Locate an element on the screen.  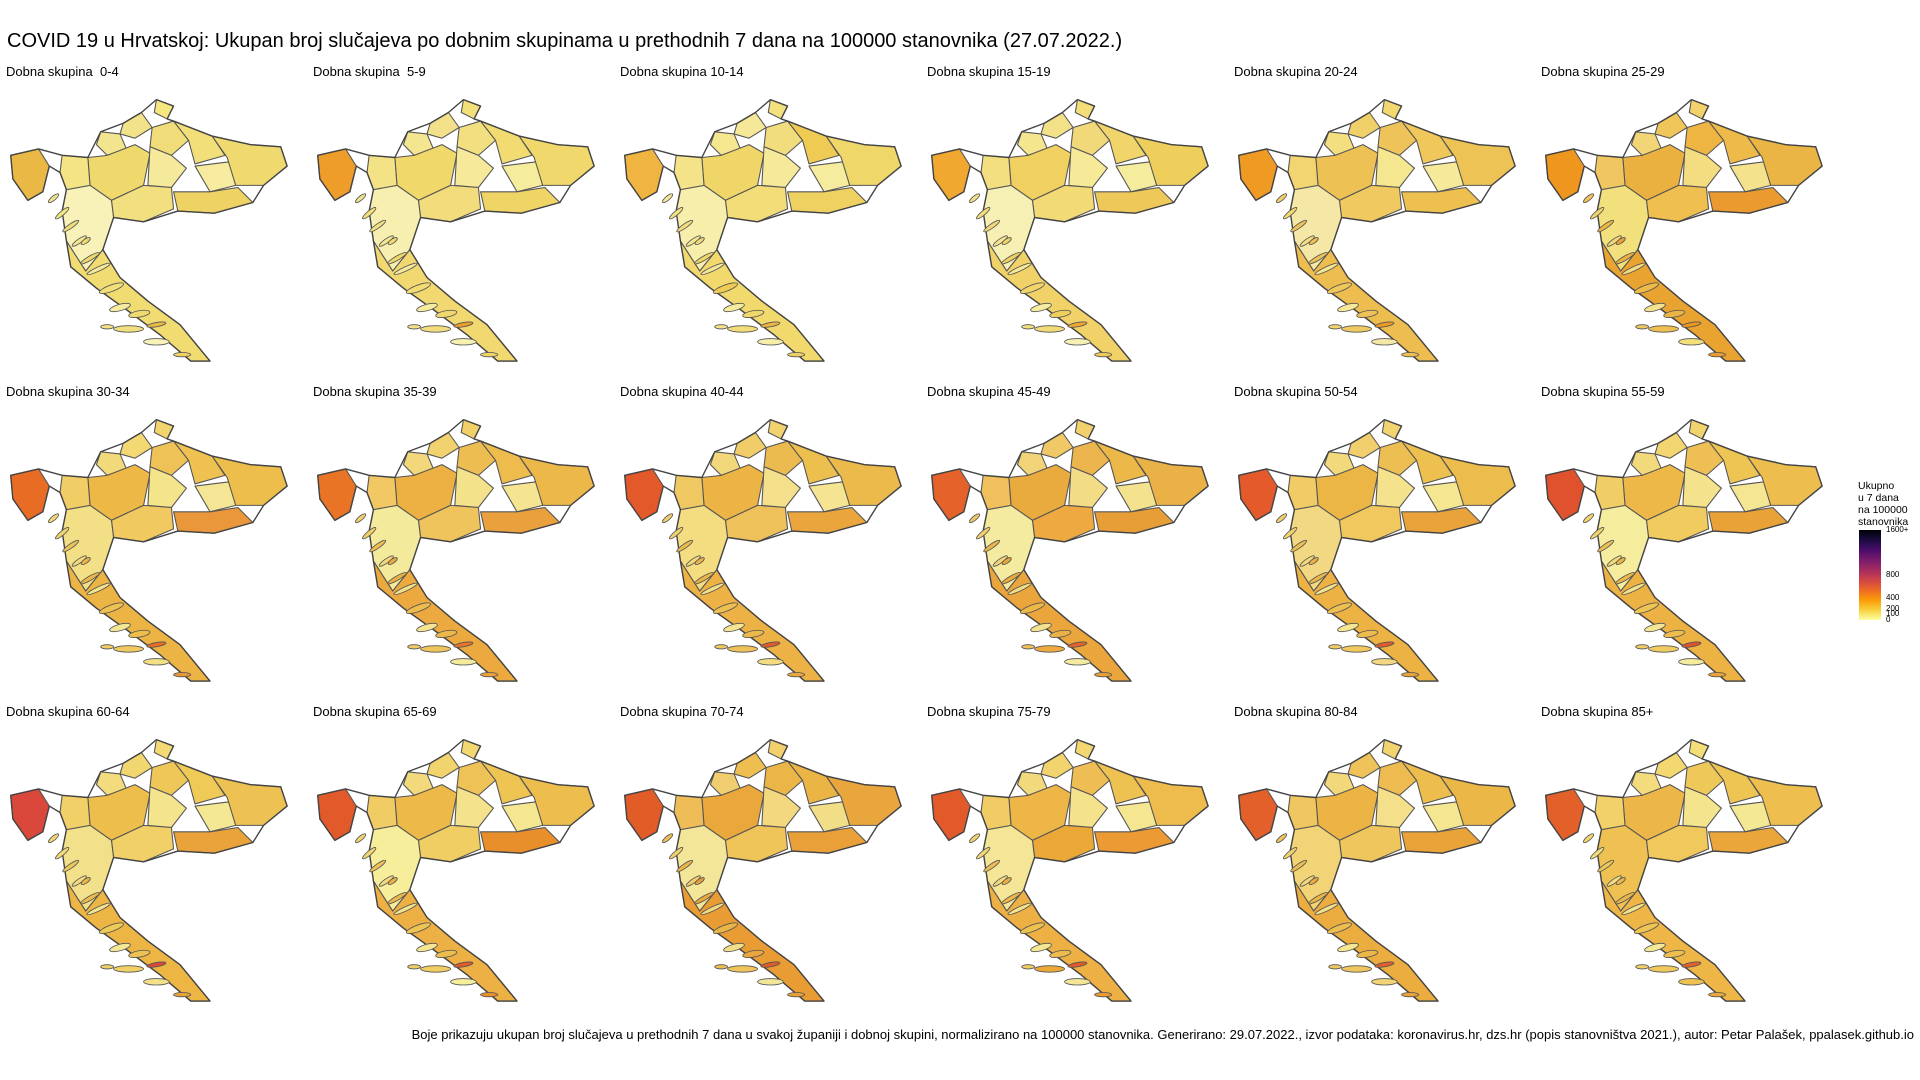
panel-label: Dobna skupina 50-54 is located at coordinates (1296, 391).